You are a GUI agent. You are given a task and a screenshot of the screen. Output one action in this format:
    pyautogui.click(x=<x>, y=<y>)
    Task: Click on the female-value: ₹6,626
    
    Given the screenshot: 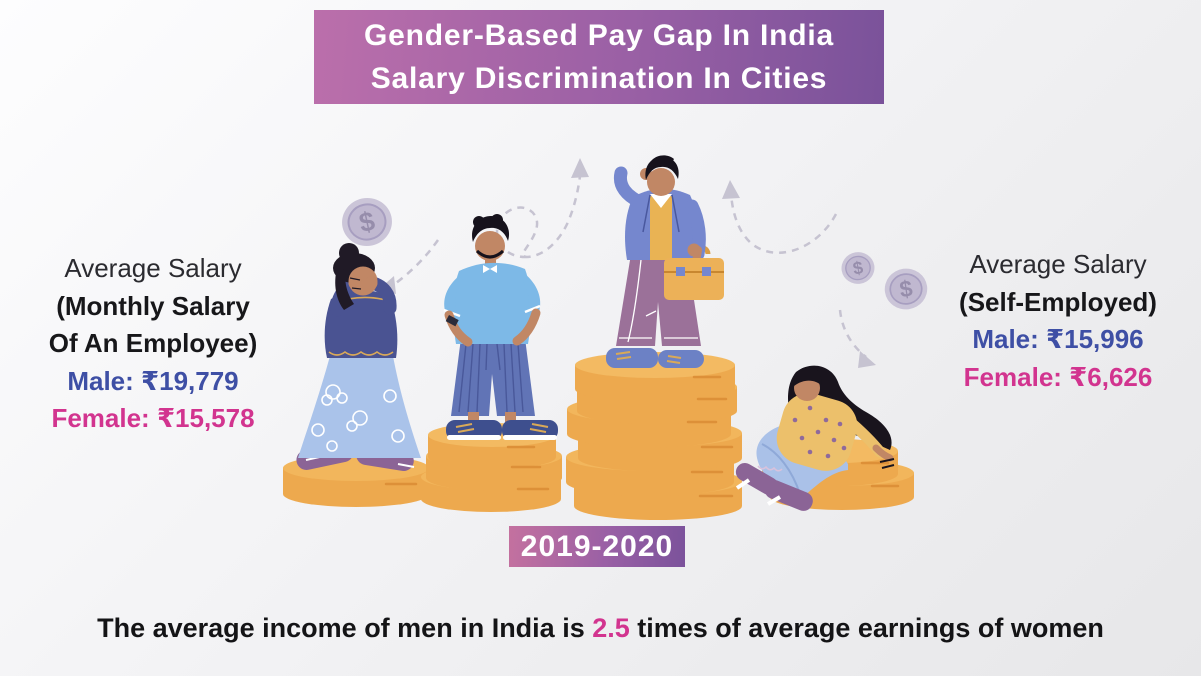 What is the action you would take?
    pyautogui.click(x=1111, y=376)
    